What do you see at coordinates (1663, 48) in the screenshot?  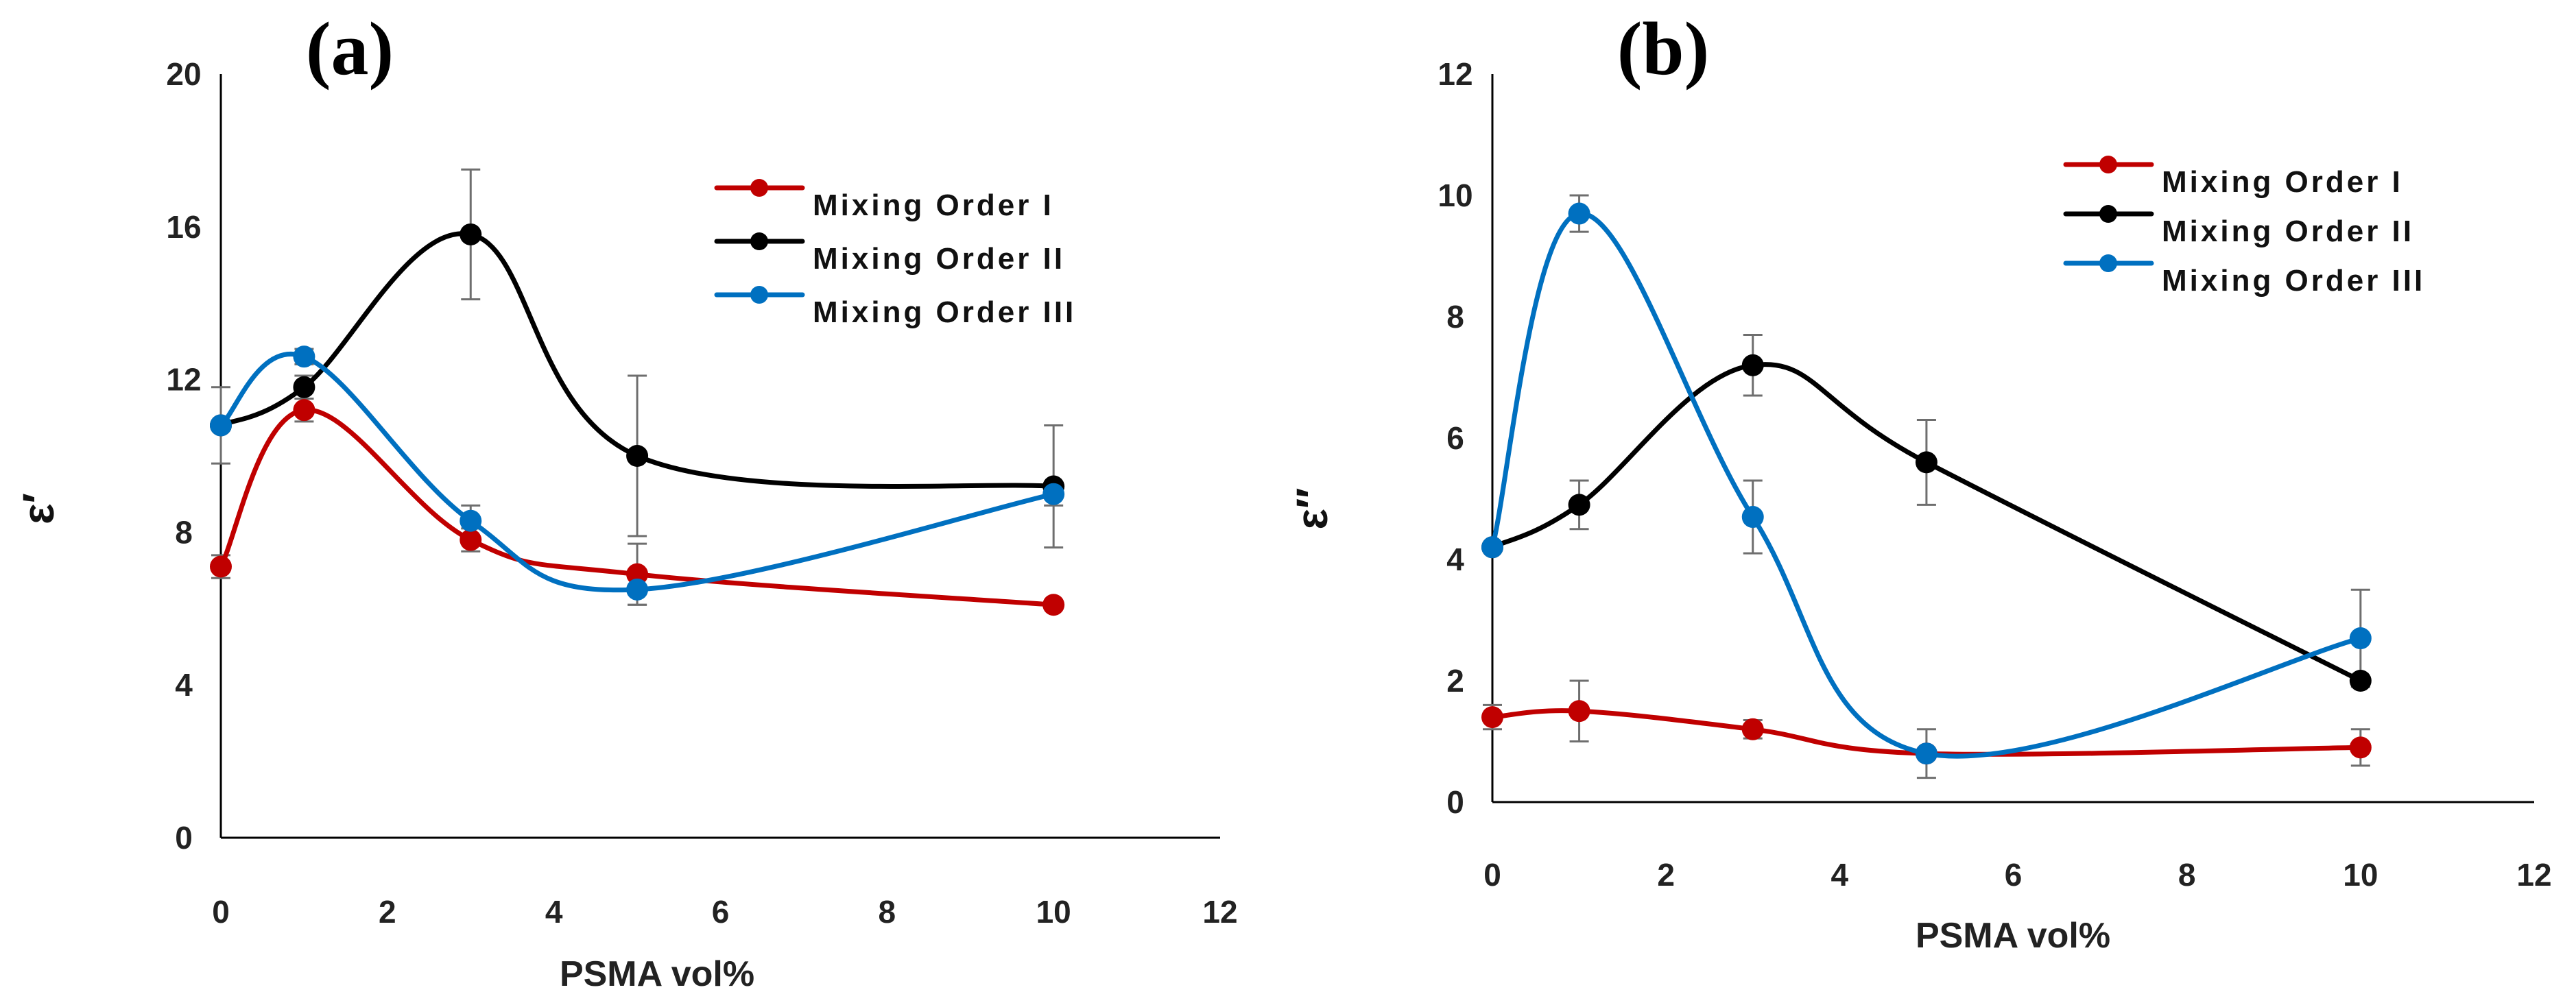 I see `panel-label-b: (b)` at bounding box center [1663, 48].